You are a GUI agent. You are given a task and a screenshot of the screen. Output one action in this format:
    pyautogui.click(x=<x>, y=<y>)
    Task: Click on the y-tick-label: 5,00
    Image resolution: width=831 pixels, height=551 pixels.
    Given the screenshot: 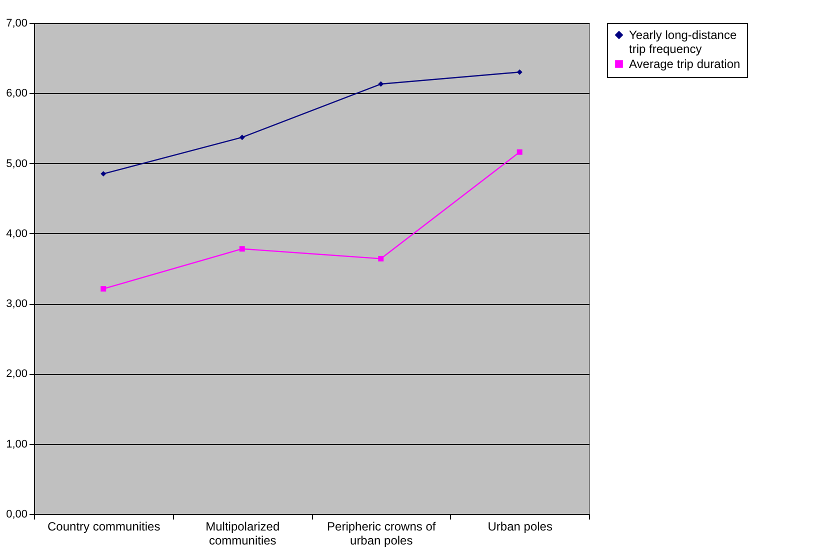 What is the action you would take?
    pyautogui.click(x=17, y=164)
    